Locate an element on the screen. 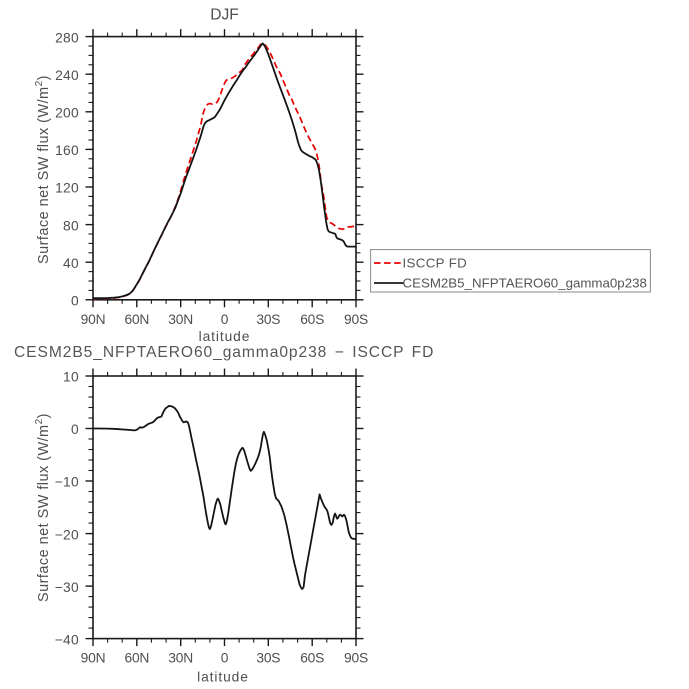 Image resolution: width=689 pixels, height=689 pixels. svg-text: 10 is located at coordinates (71, 377).